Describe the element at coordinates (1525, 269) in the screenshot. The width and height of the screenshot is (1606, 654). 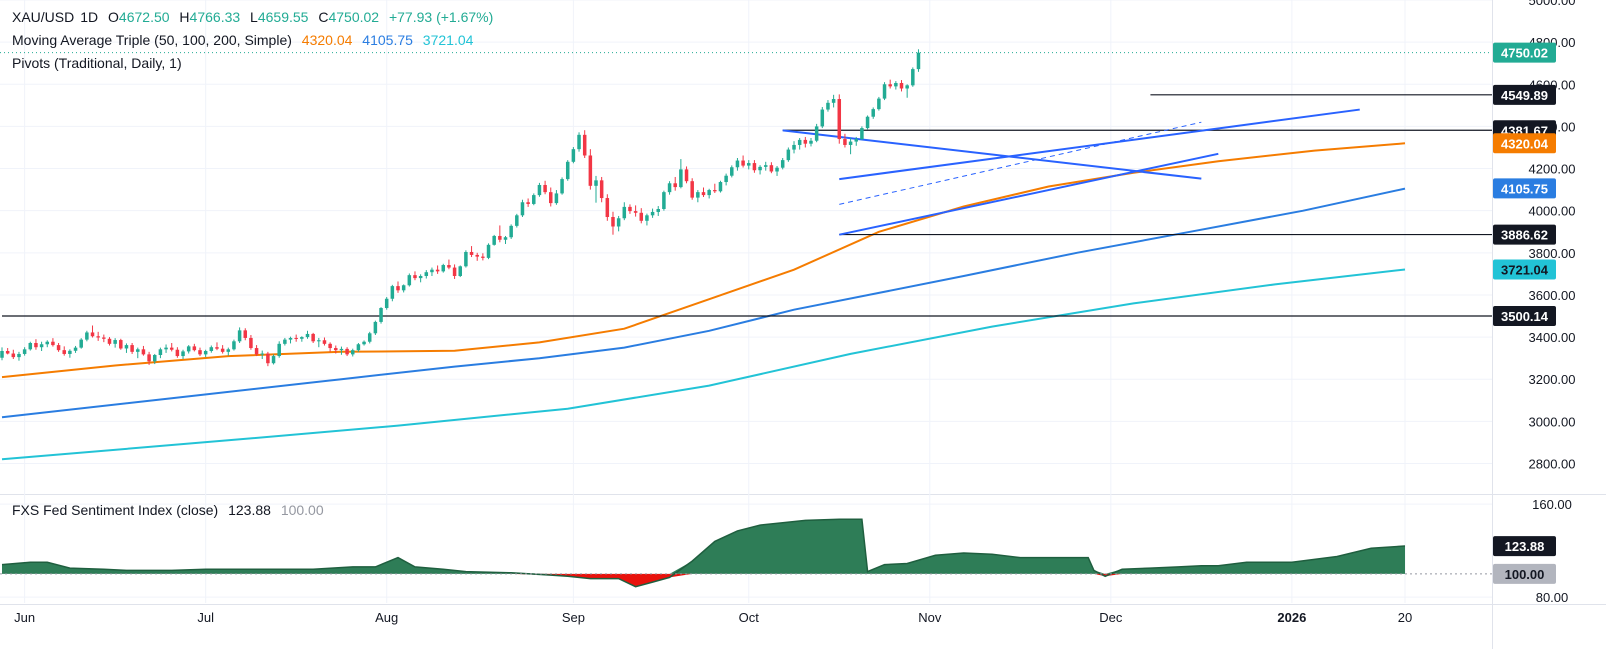
I see `price-label: 3721.04` at that location.